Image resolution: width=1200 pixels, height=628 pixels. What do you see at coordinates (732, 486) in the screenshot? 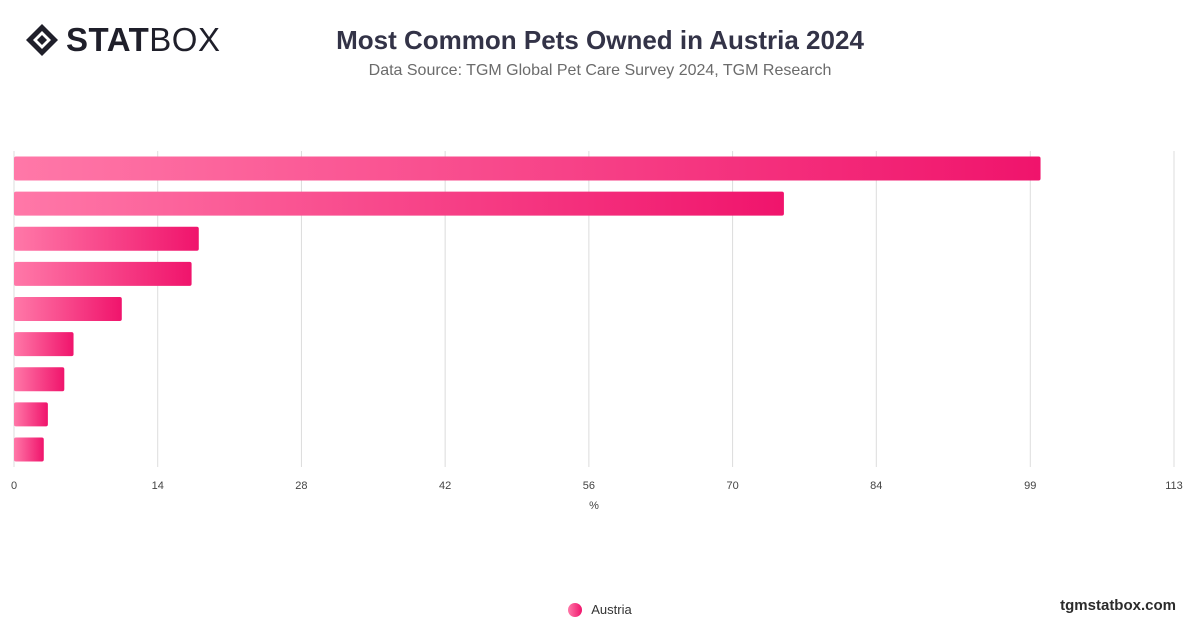
I see `x-tick-label: 70` at bounding box center [732, 486].